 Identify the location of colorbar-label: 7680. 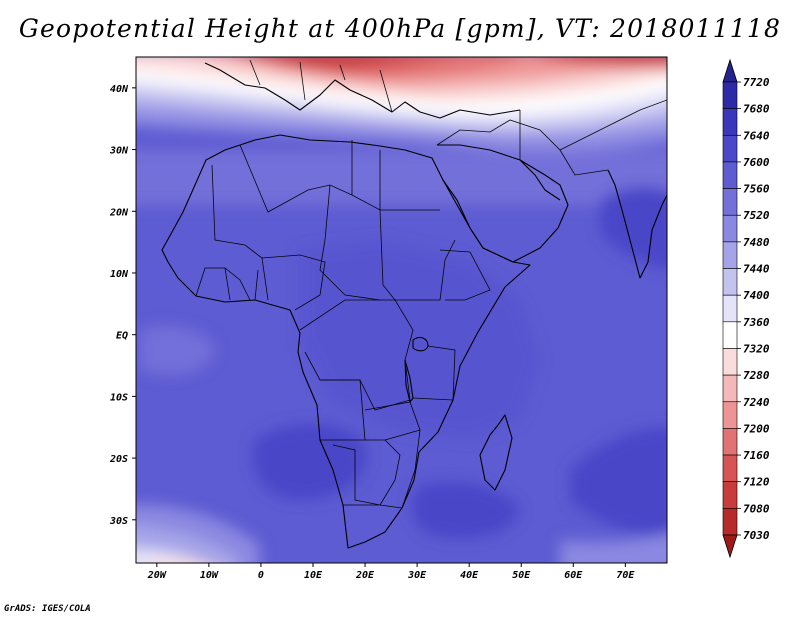
(756, 109).